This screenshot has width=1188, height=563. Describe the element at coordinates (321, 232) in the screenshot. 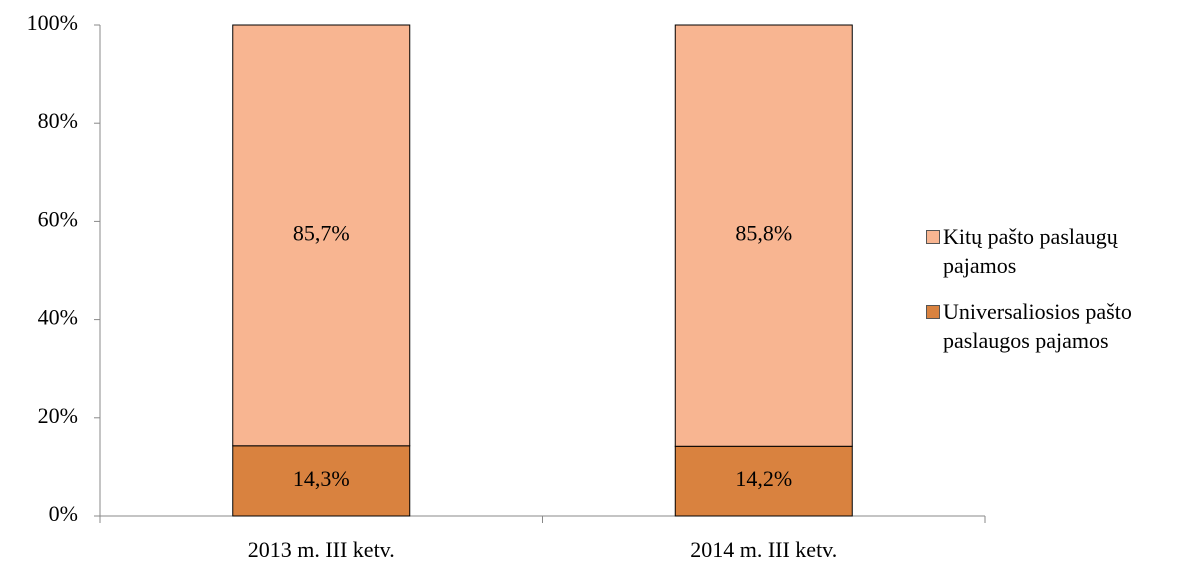

I see `data-label: 85,7%` at that location.